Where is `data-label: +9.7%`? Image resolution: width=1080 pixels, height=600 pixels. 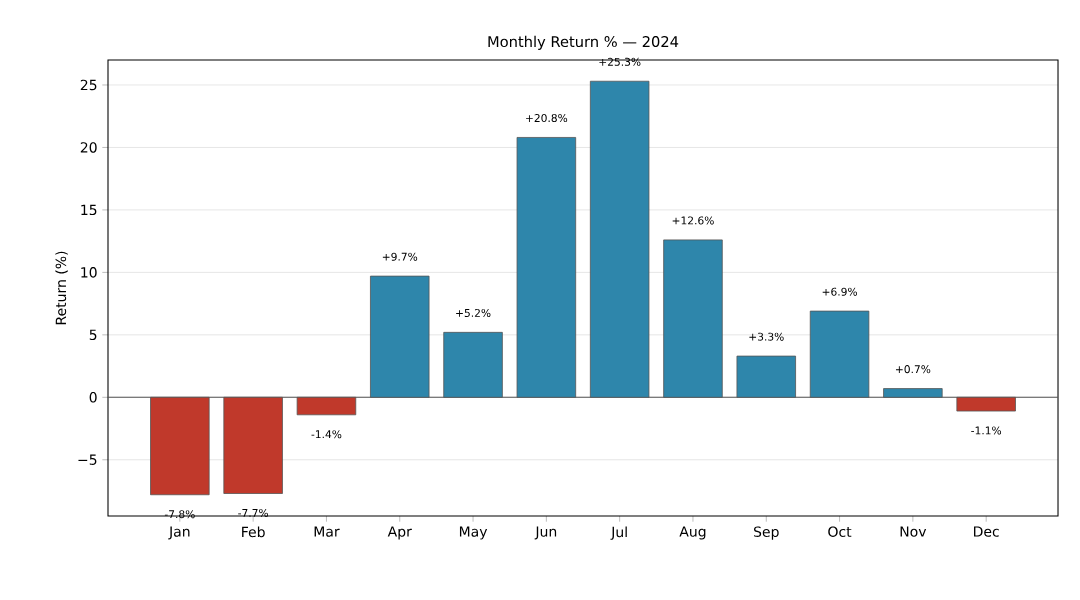
data-label: +9.7% is located at coordinates (400, 256).